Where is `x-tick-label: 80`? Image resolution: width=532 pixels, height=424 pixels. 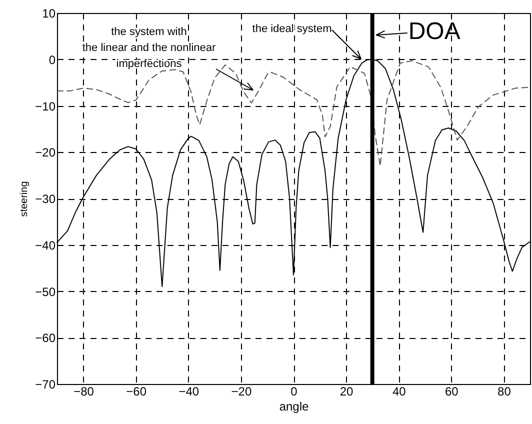 x-tick-label: 80 is located at coordinates (505, 391).